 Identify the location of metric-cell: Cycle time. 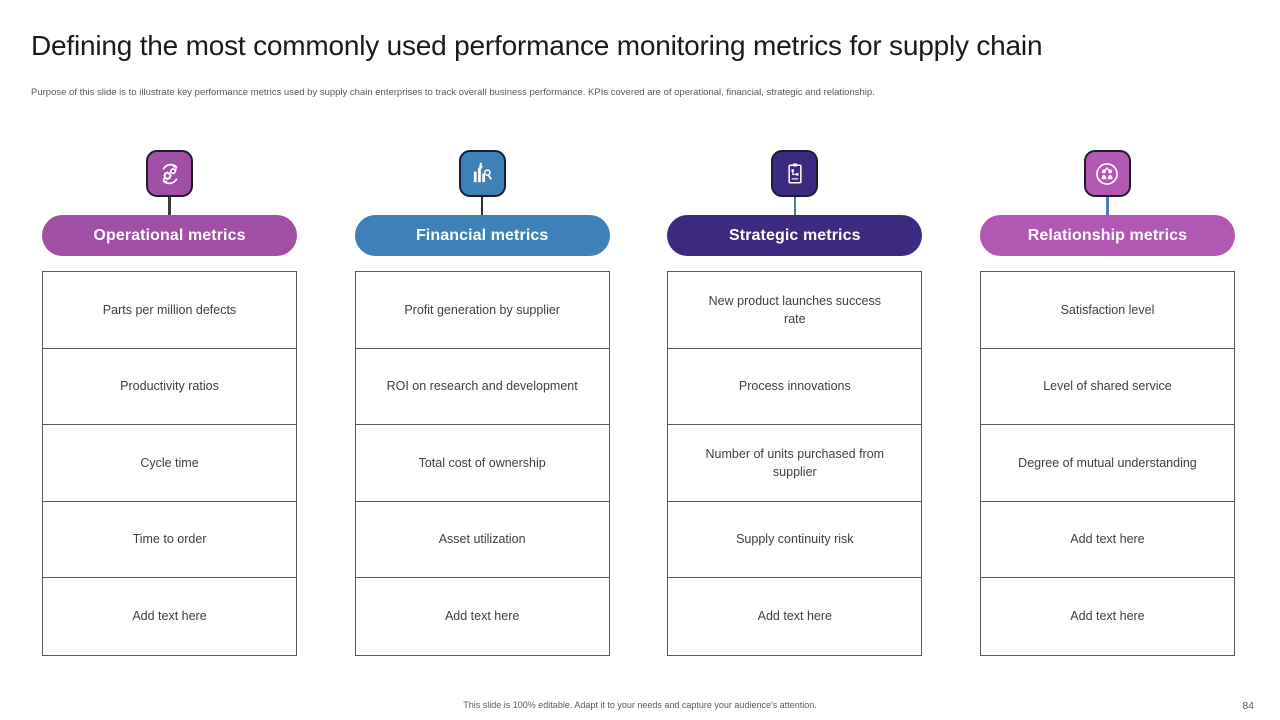
(169, 463).